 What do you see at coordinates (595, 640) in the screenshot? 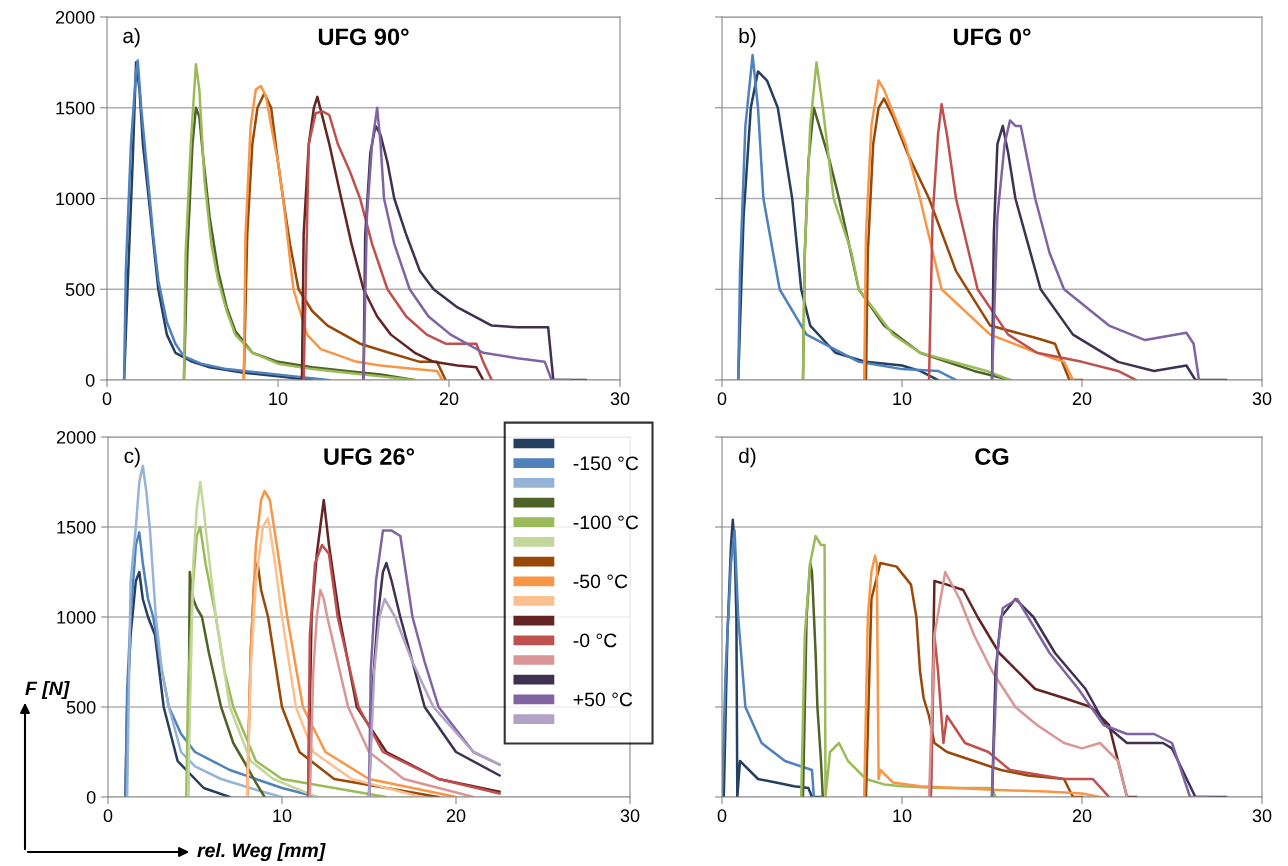
I see `legend-label: -0 °C` at bounding box center [595, 640].